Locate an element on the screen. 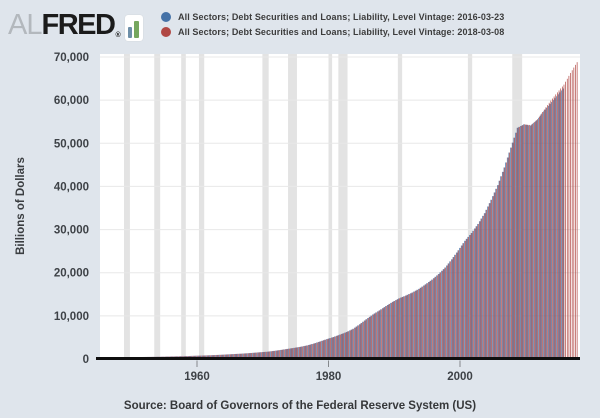 The height and width of the screenshot is (418, 600). legend-dot-red-icon is located at coordinates (166, 31).